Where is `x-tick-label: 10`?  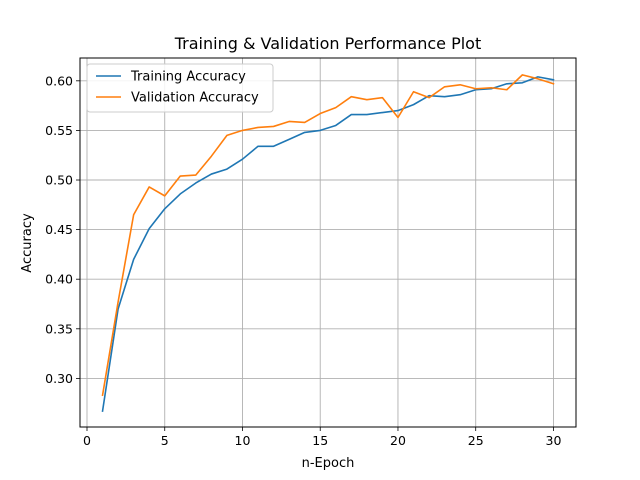 x-tick-label: 10 is located at coordinates (243, 440).